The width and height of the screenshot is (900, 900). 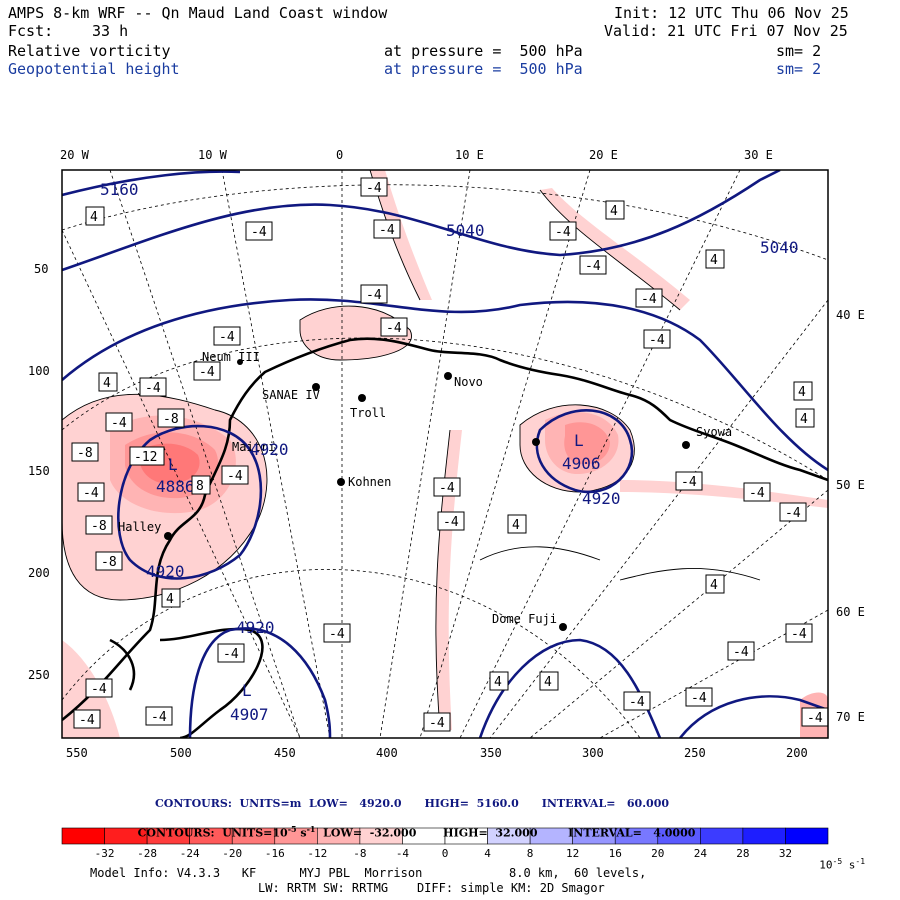 I want to click on forecast-hour-value: 33 h, so click(x=110, y=31).